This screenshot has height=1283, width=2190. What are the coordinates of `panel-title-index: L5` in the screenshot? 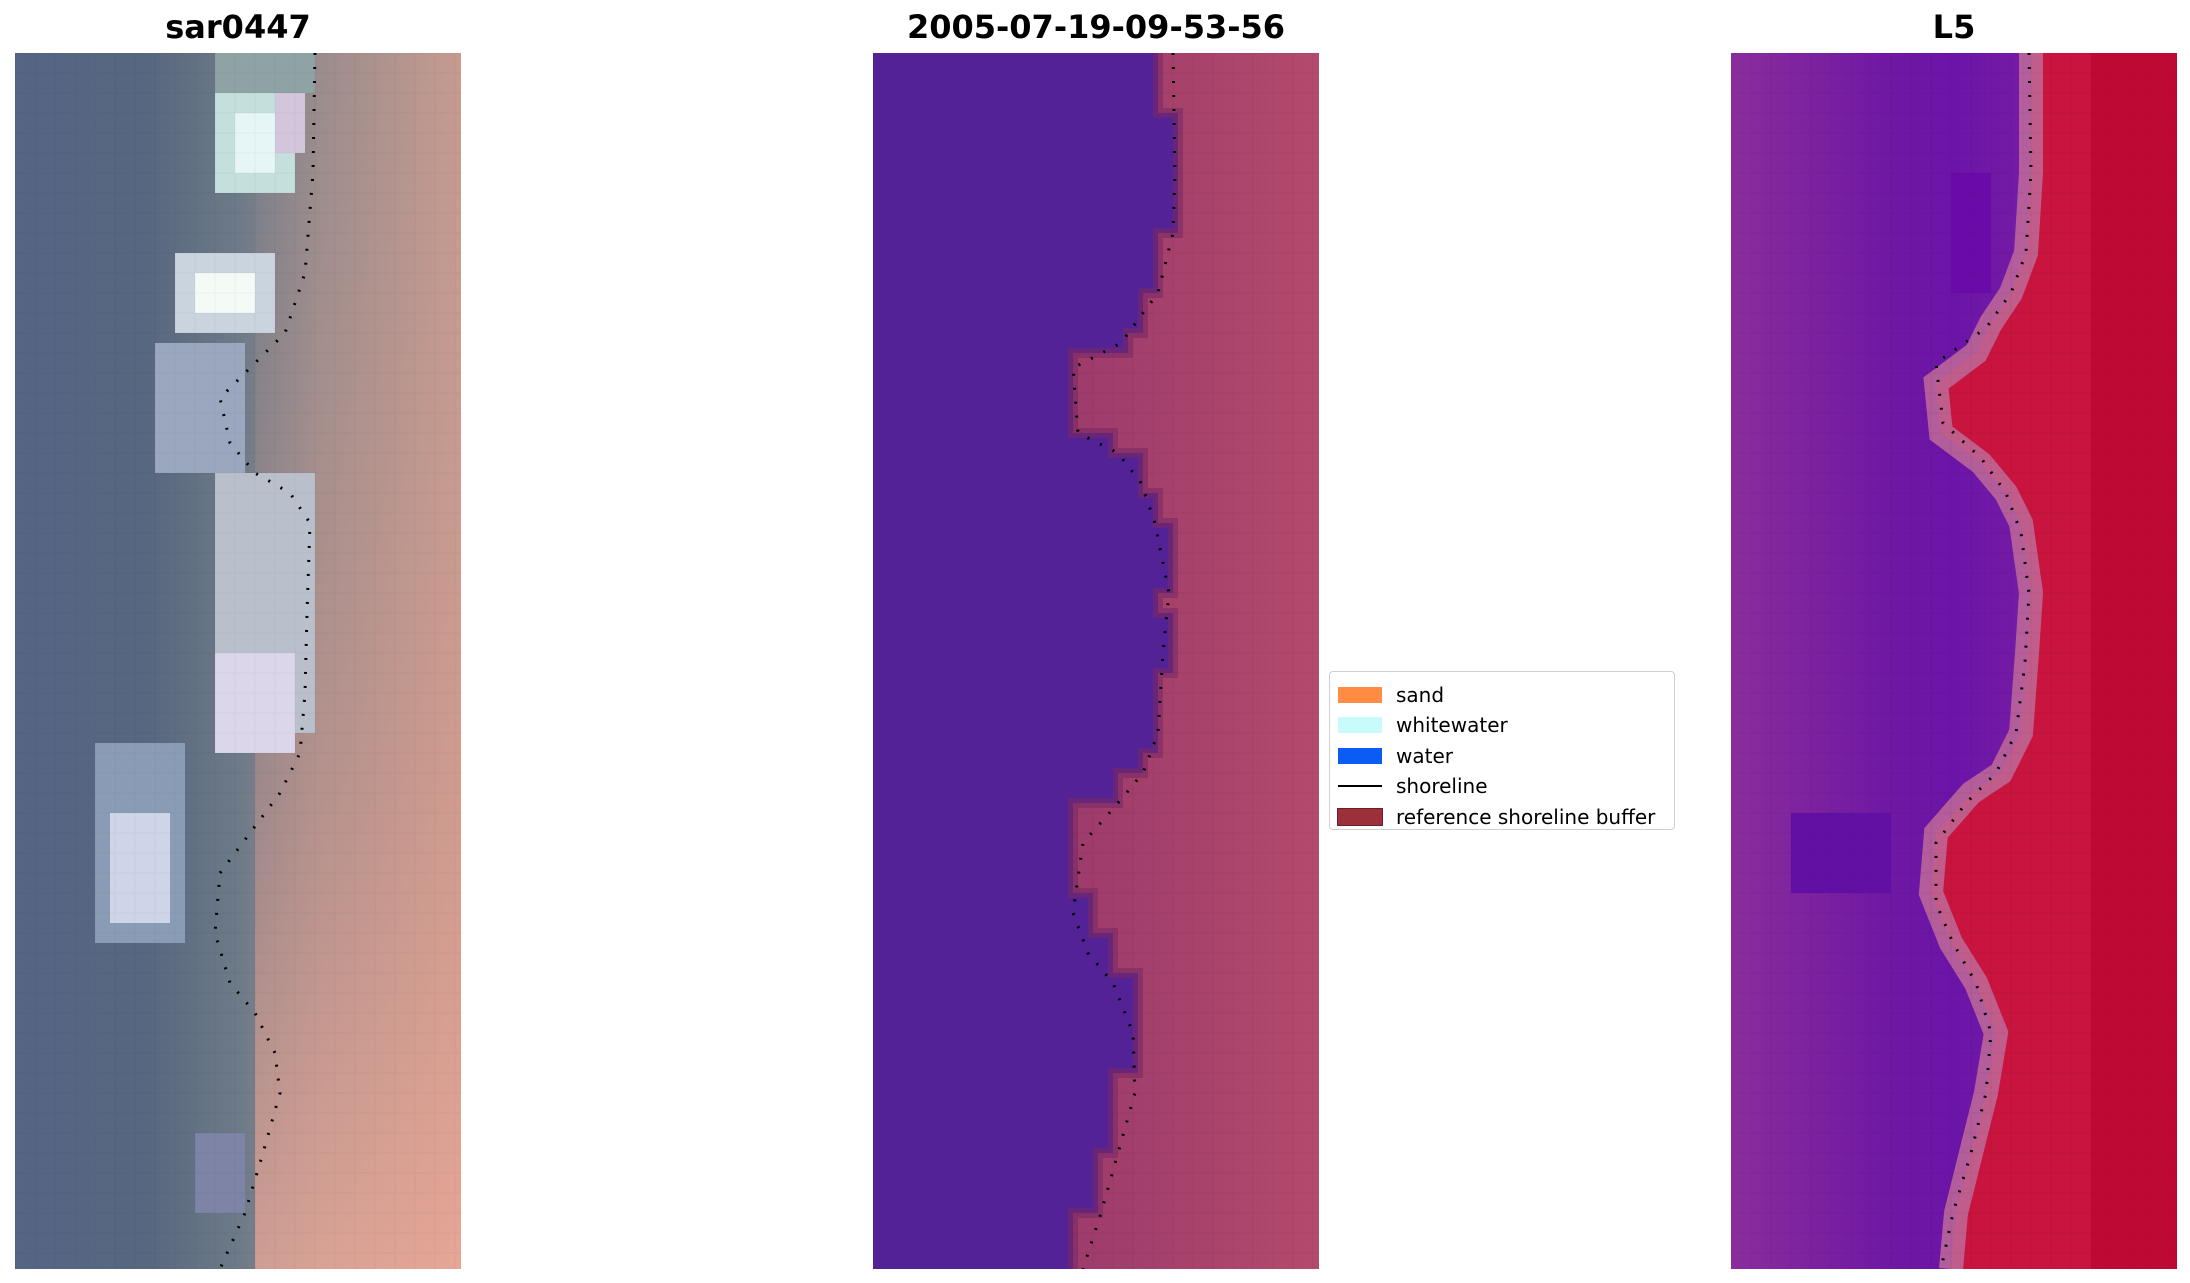 It's located at (1954, 27).